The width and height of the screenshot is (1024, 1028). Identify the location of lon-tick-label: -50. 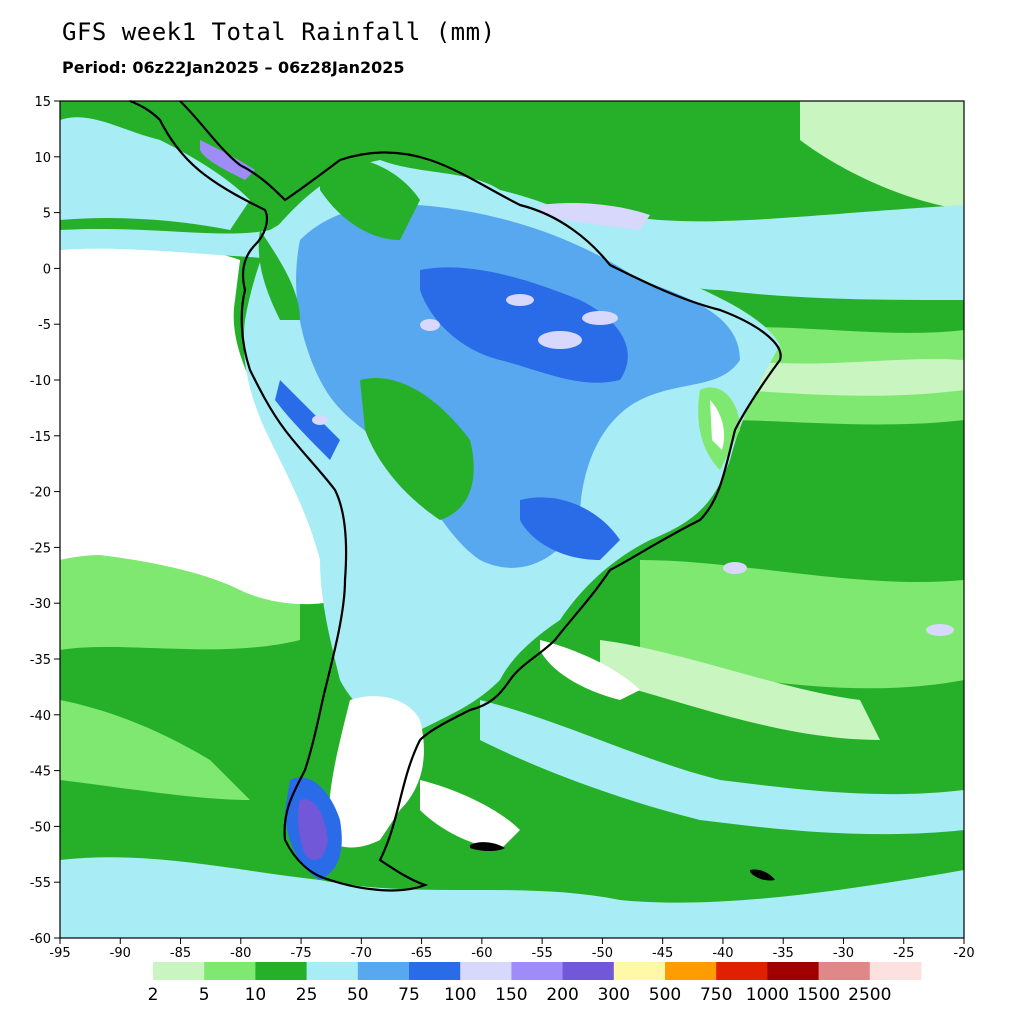
(602, 953).